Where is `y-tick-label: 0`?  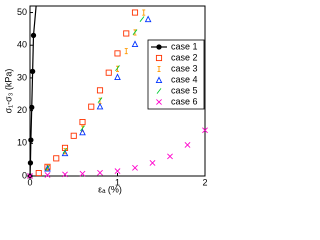
y-tick-label: 0 is located at coordinates (24, 175).